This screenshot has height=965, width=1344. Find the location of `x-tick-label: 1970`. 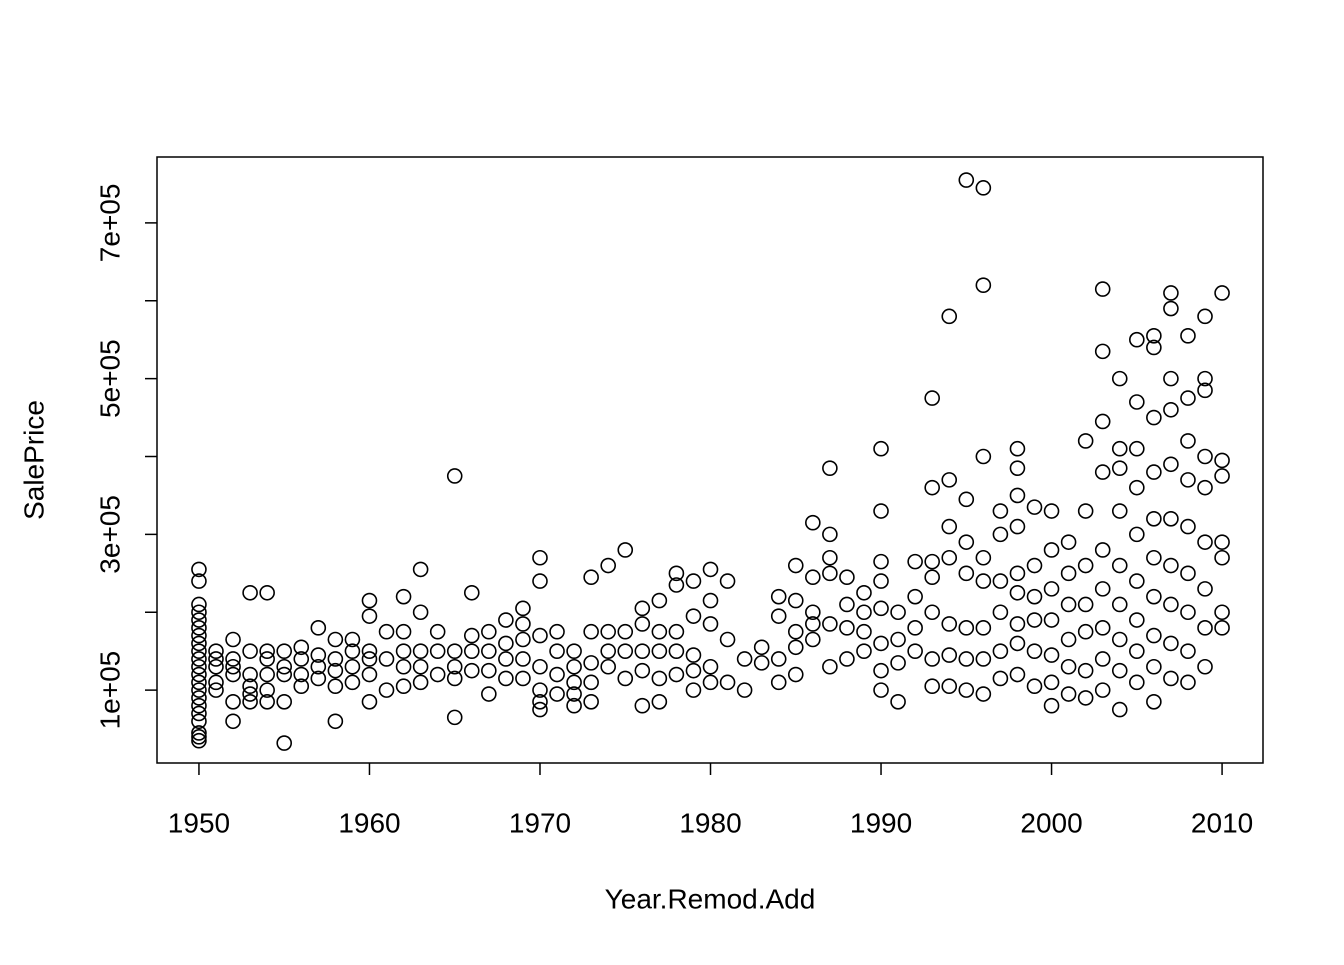

x-tick-label: 1970 is located at coordinates (540, 822).